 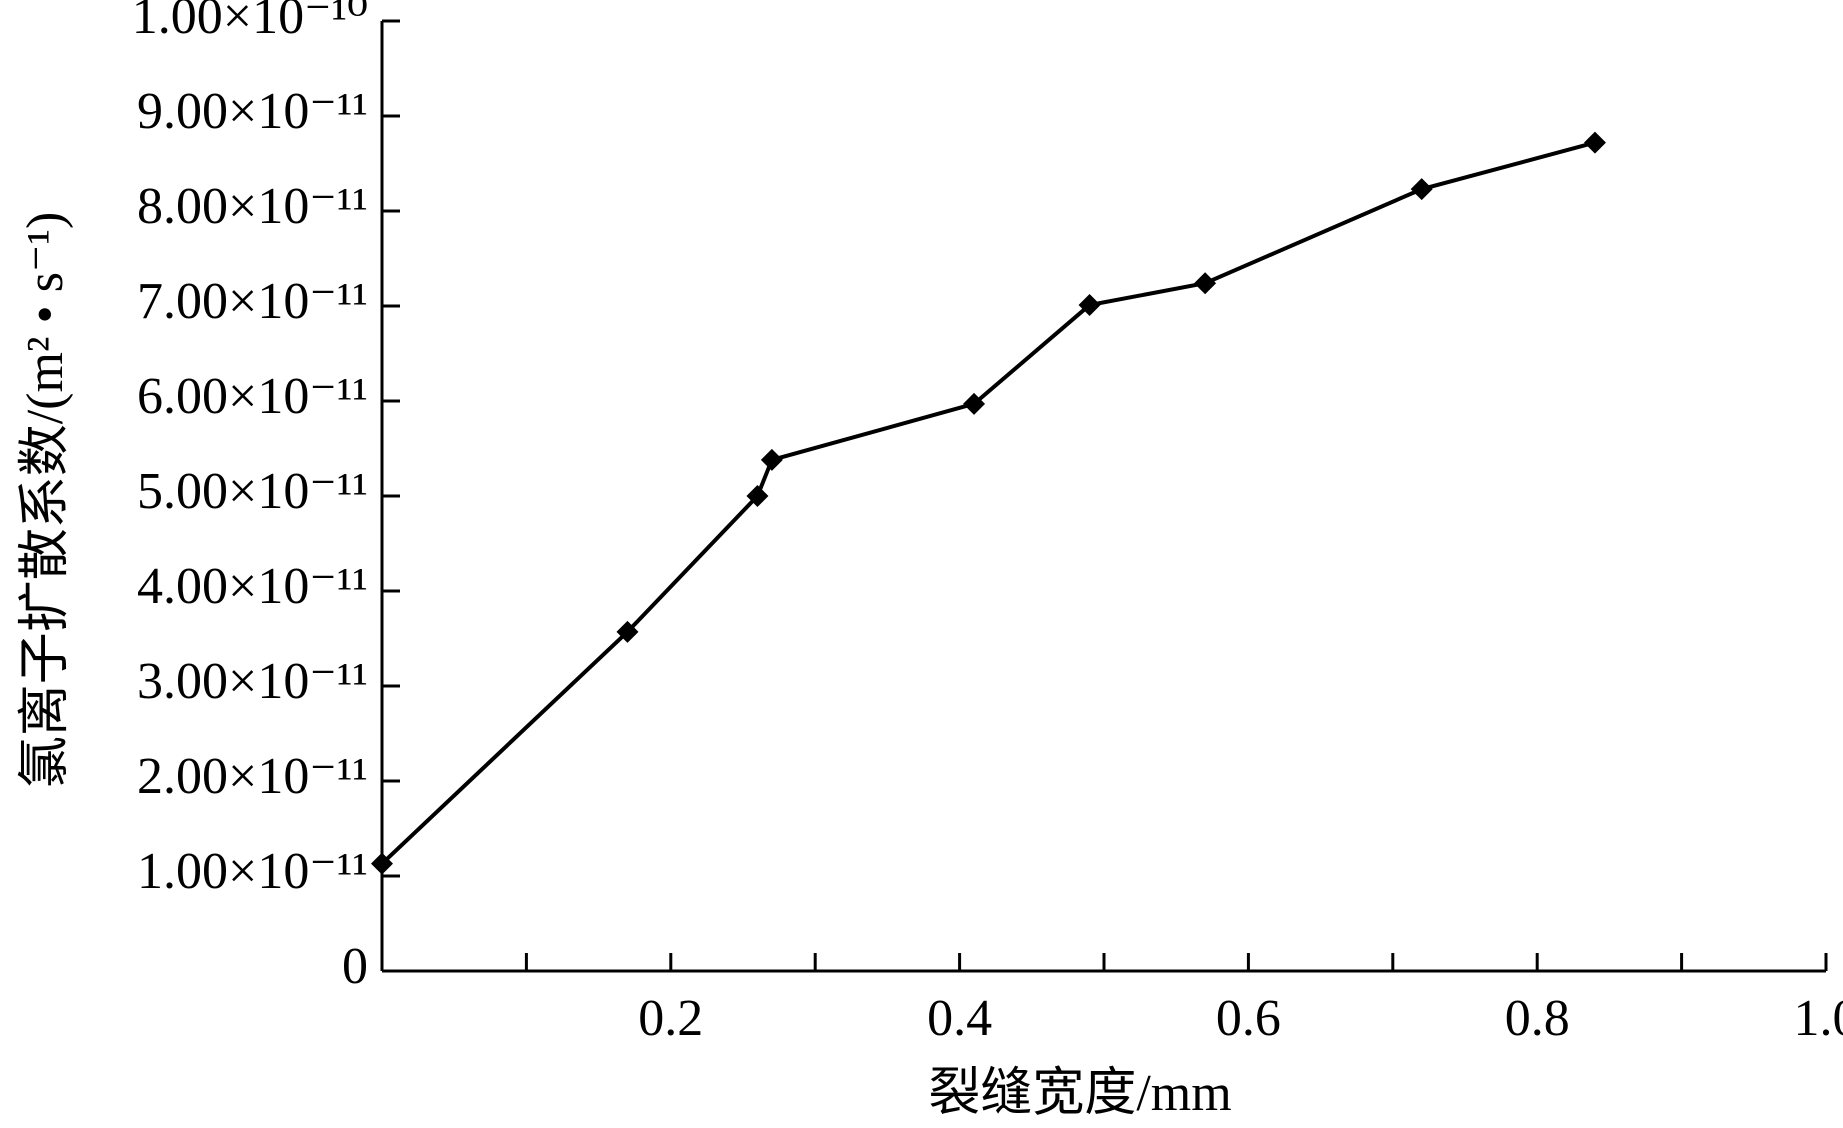 What do you see at coordinates (1248, 1018) in the screenshot?
I see `x-tick-label: 0.6` at bounding box center [1248, 1018].